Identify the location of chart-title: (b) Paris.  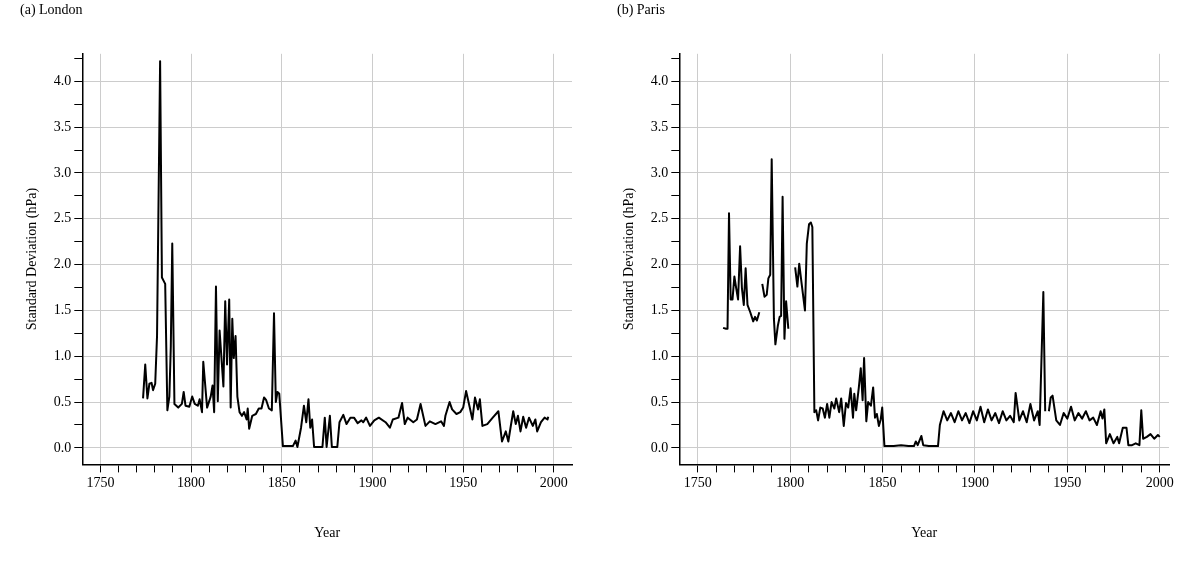
(641, 10).